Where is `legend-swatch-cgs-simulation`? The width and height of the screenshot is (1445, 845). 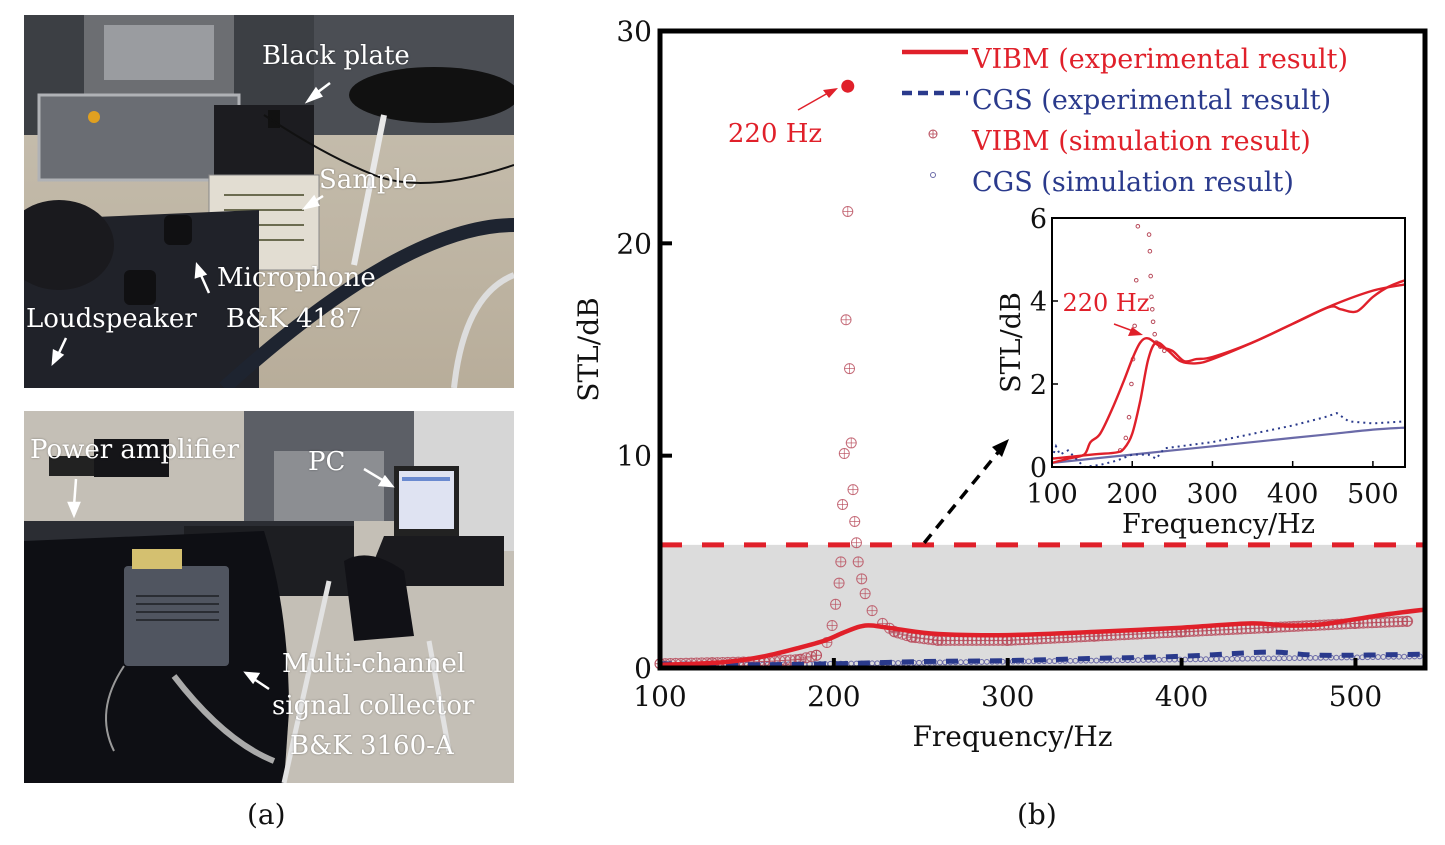 legend-swatch-cgs-simulation is located at coordinates (933, 175).